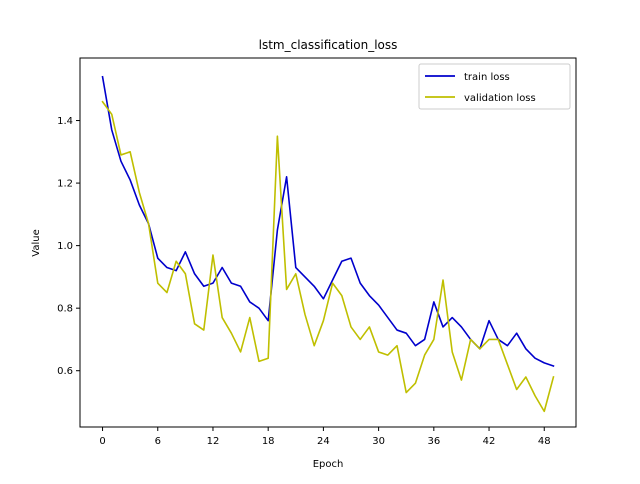  Describe the element at coordinates (378, 441) in the screenshot. I see `x-tick-label: 30` at that location.